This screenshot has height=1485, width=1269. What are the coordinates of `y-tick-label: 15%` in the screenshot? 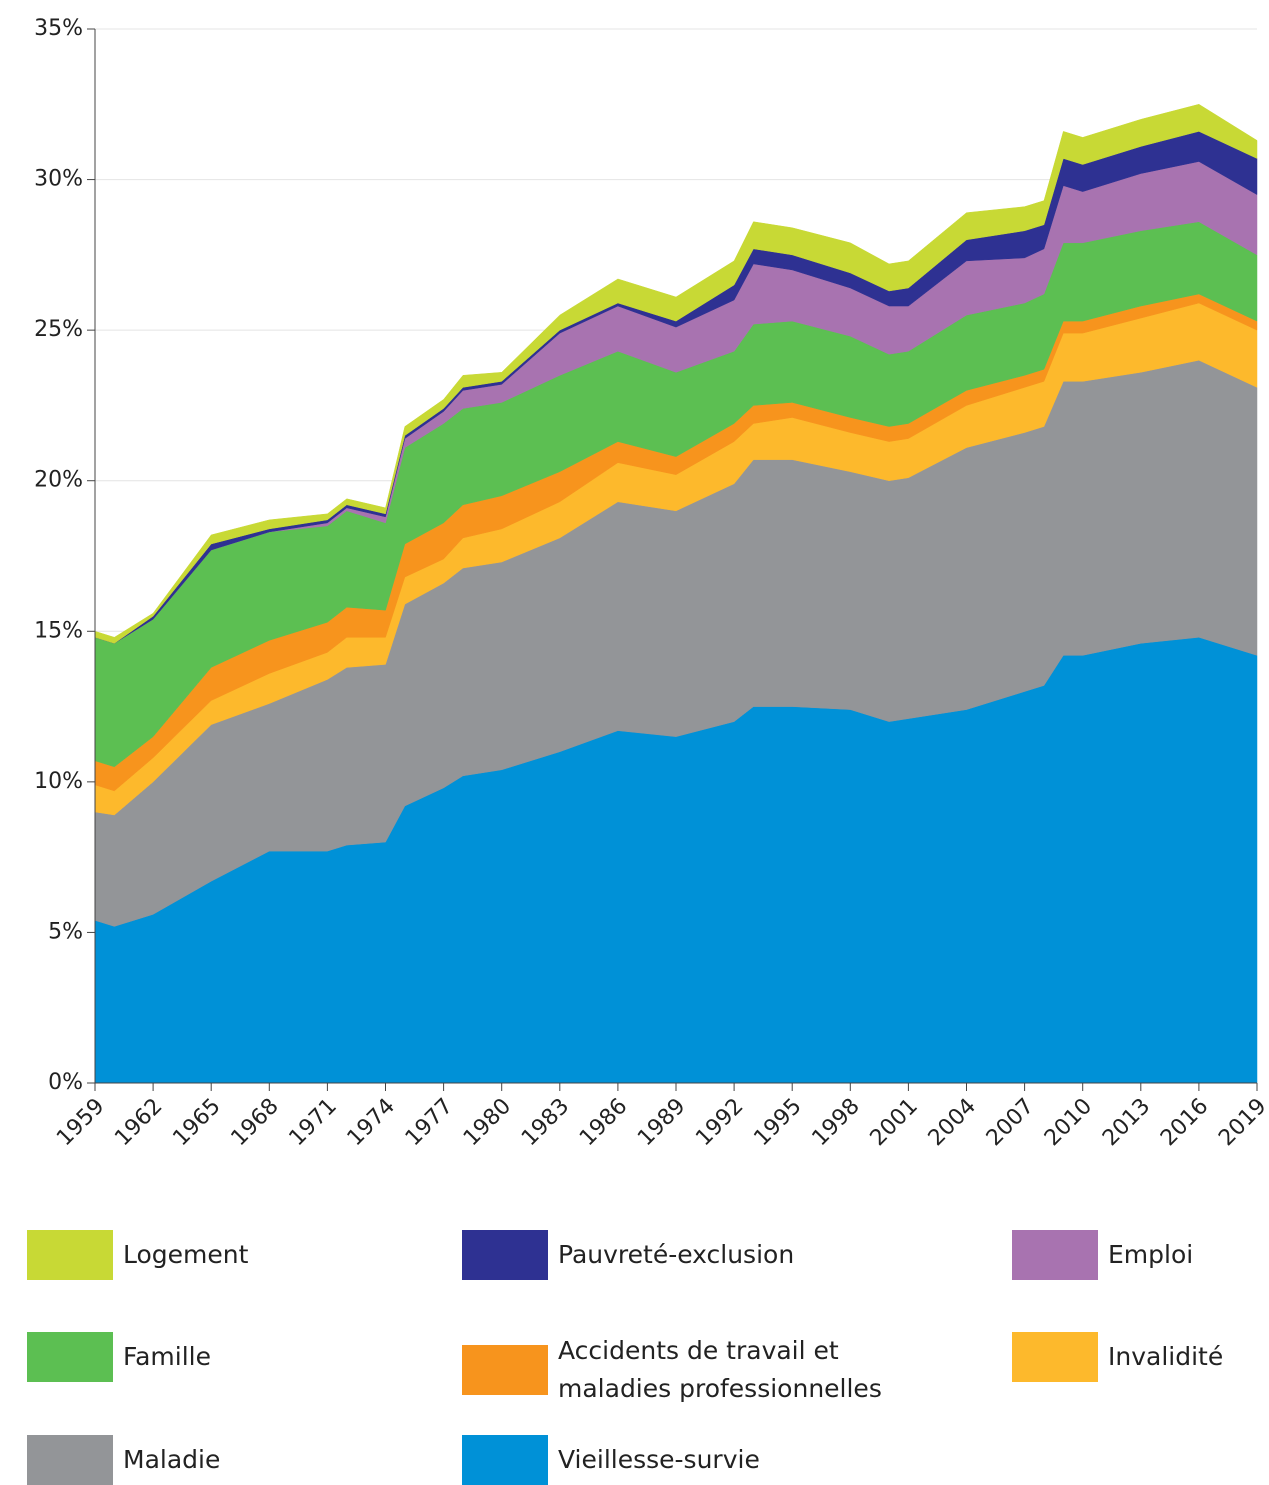 It's located at (58, 630).